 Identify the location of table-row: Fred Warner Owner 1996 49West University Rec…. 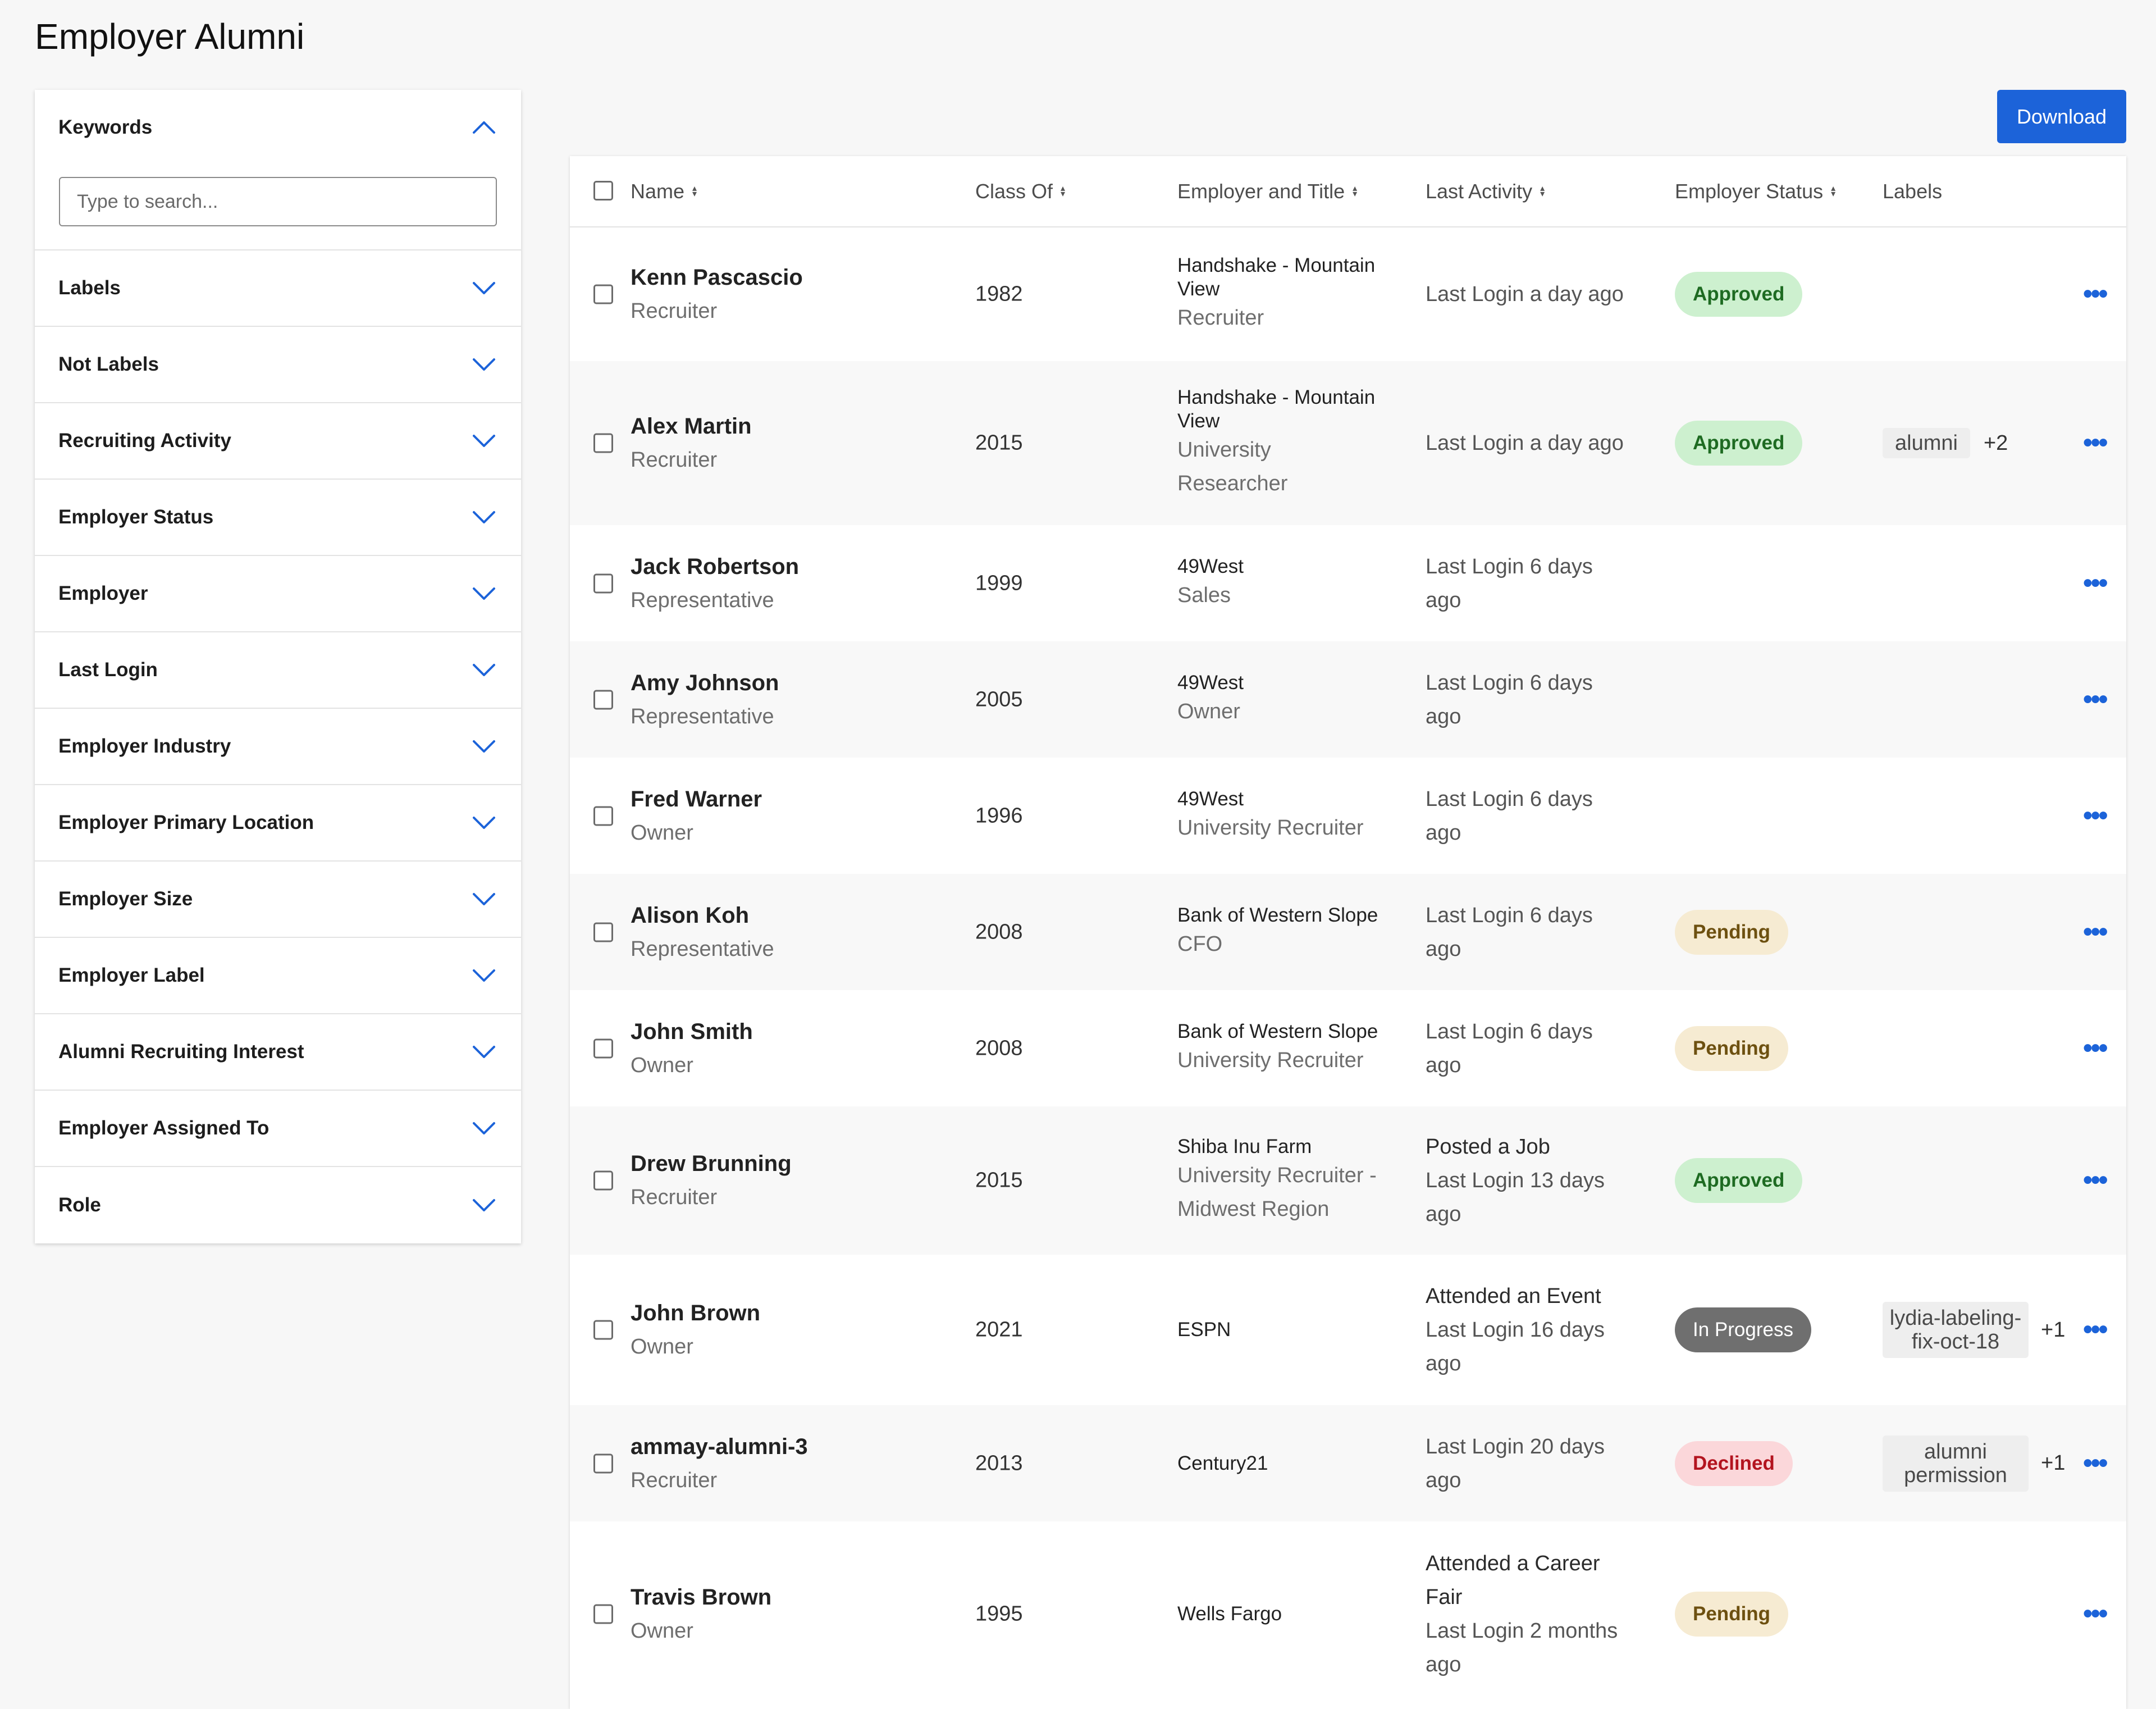
(1348, 816).